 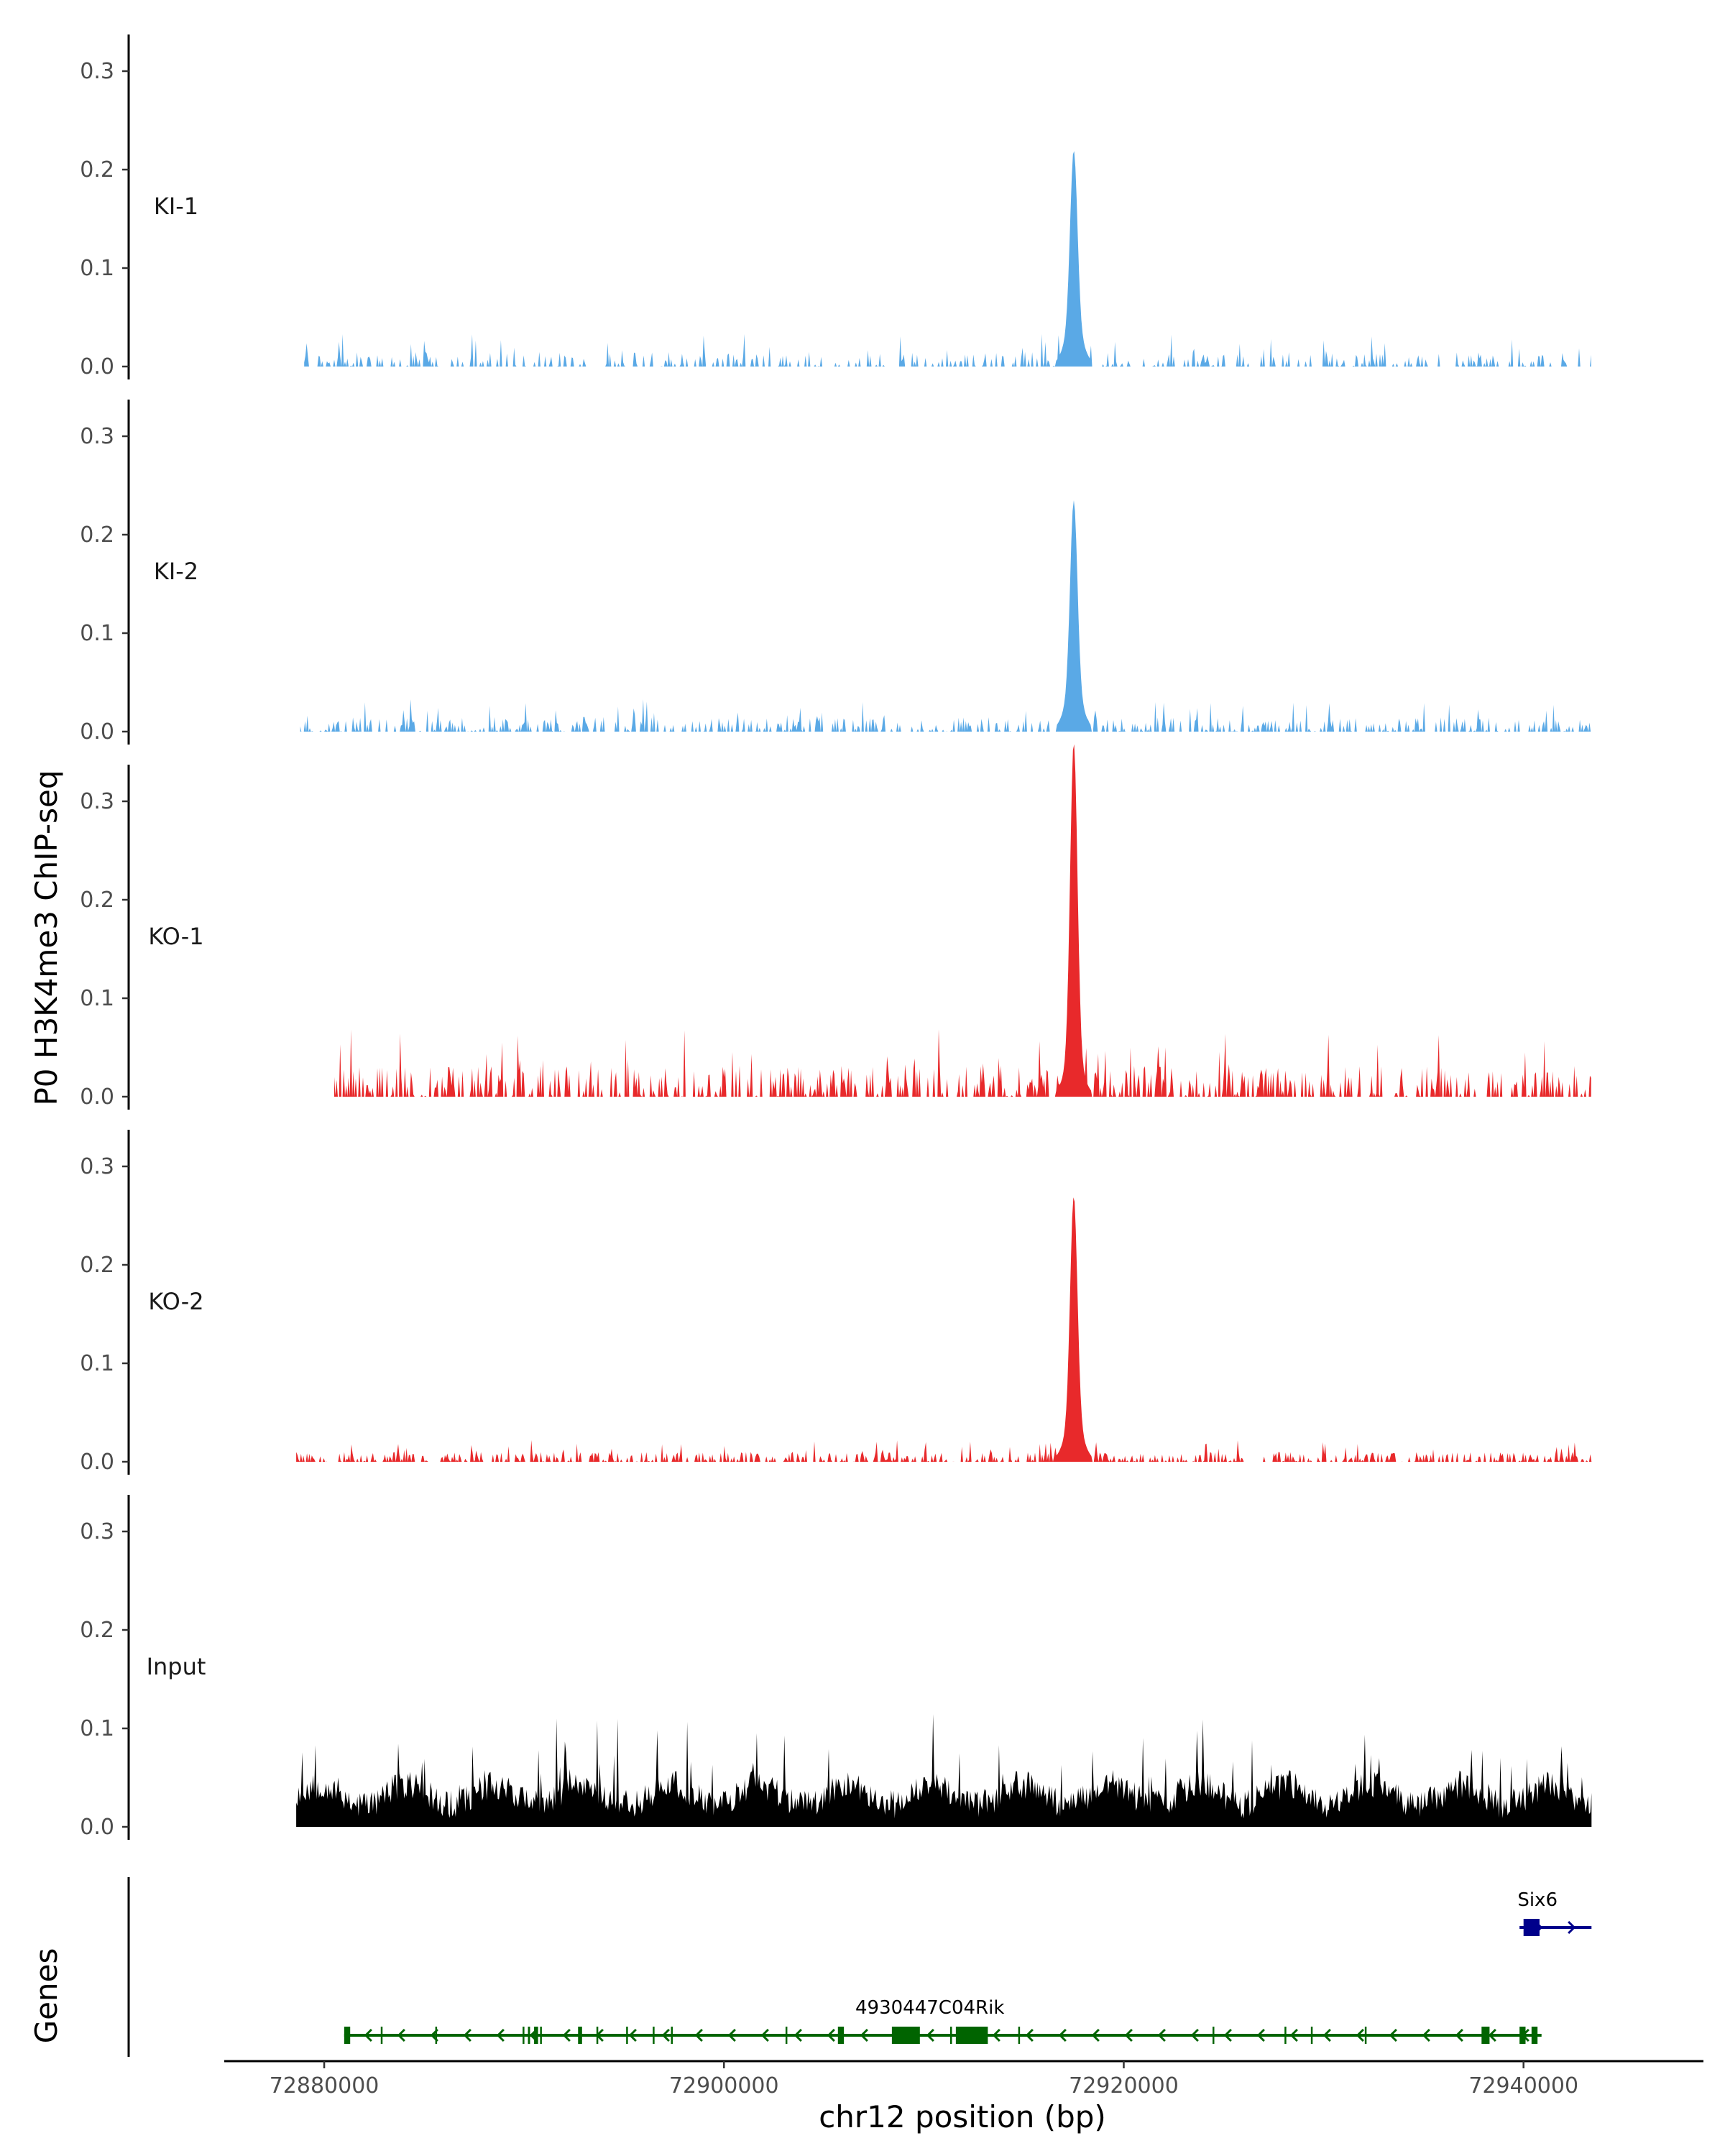 I want to click on track-label: KO-2, so click(x=175, y=1301).